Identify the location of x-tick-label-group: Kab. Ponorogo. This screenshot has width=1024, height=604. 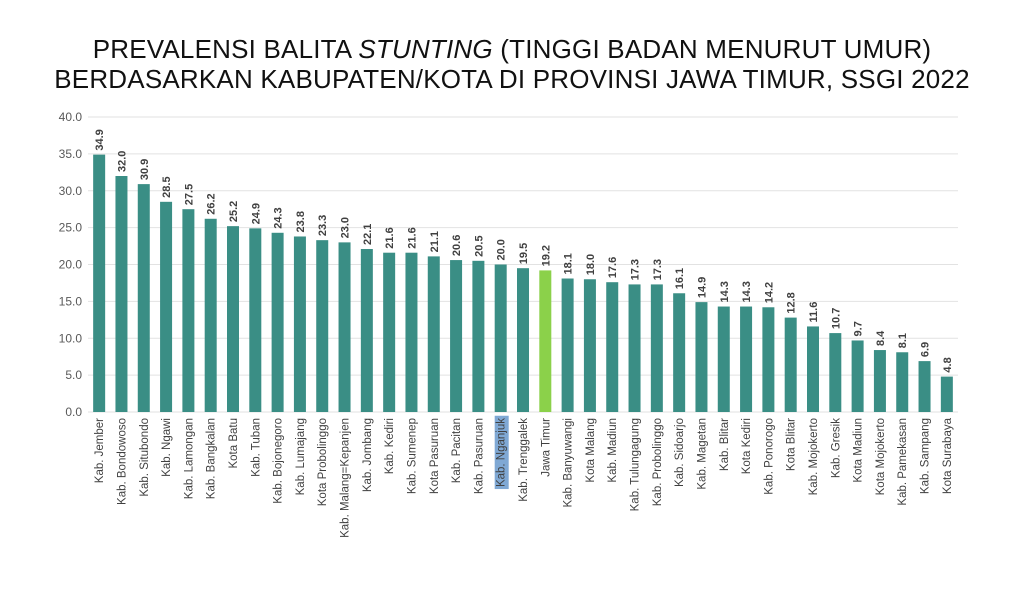
(769, 456).